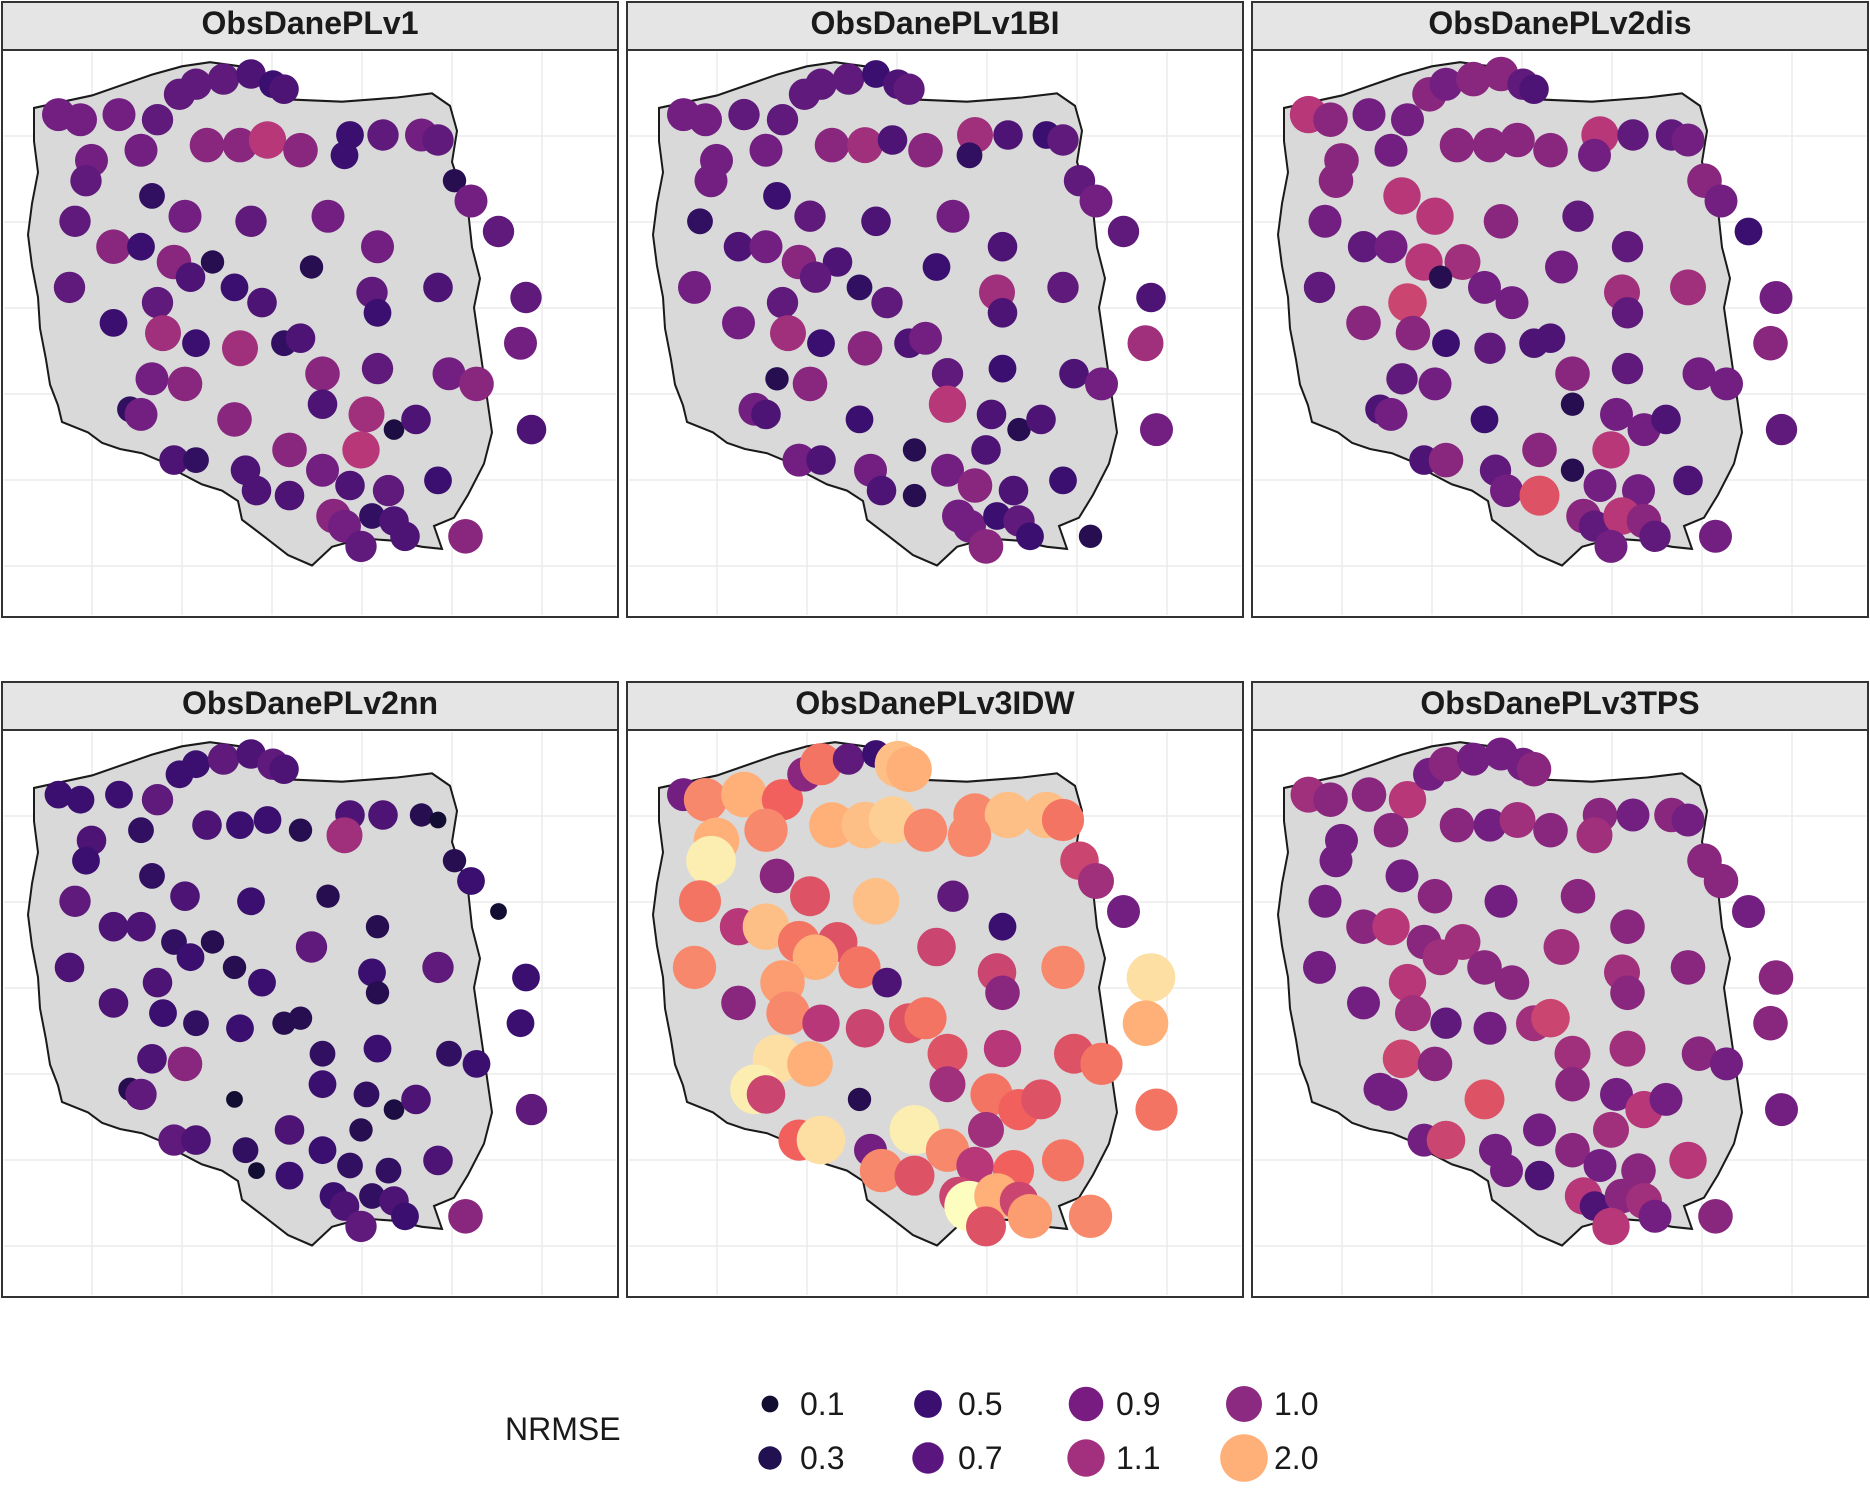 The height and width of the screenshot is (1488, 1870). Describe the element at coordinates (1272, 1404) in the screenshot. I see `legend-item: 1.0` at that location.